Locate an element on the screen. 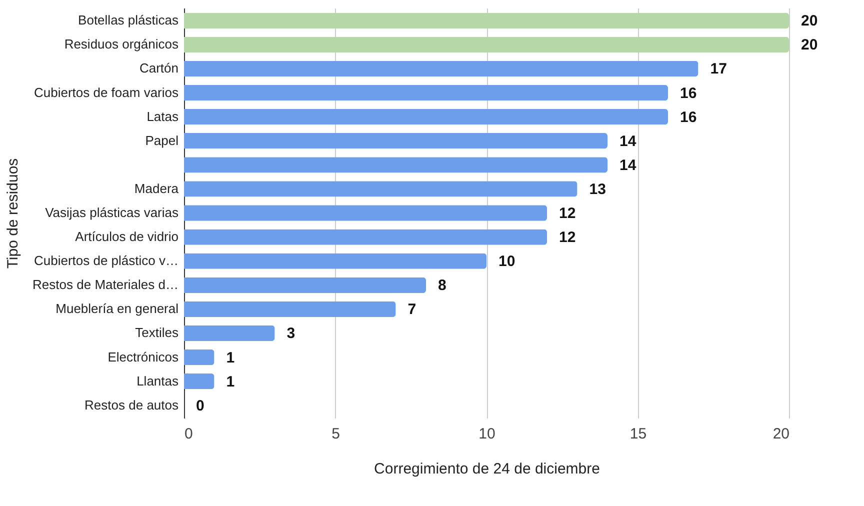 This screenshot has height=506, width=864. x-tick-label: 15 is located at coordinates (638, 434).